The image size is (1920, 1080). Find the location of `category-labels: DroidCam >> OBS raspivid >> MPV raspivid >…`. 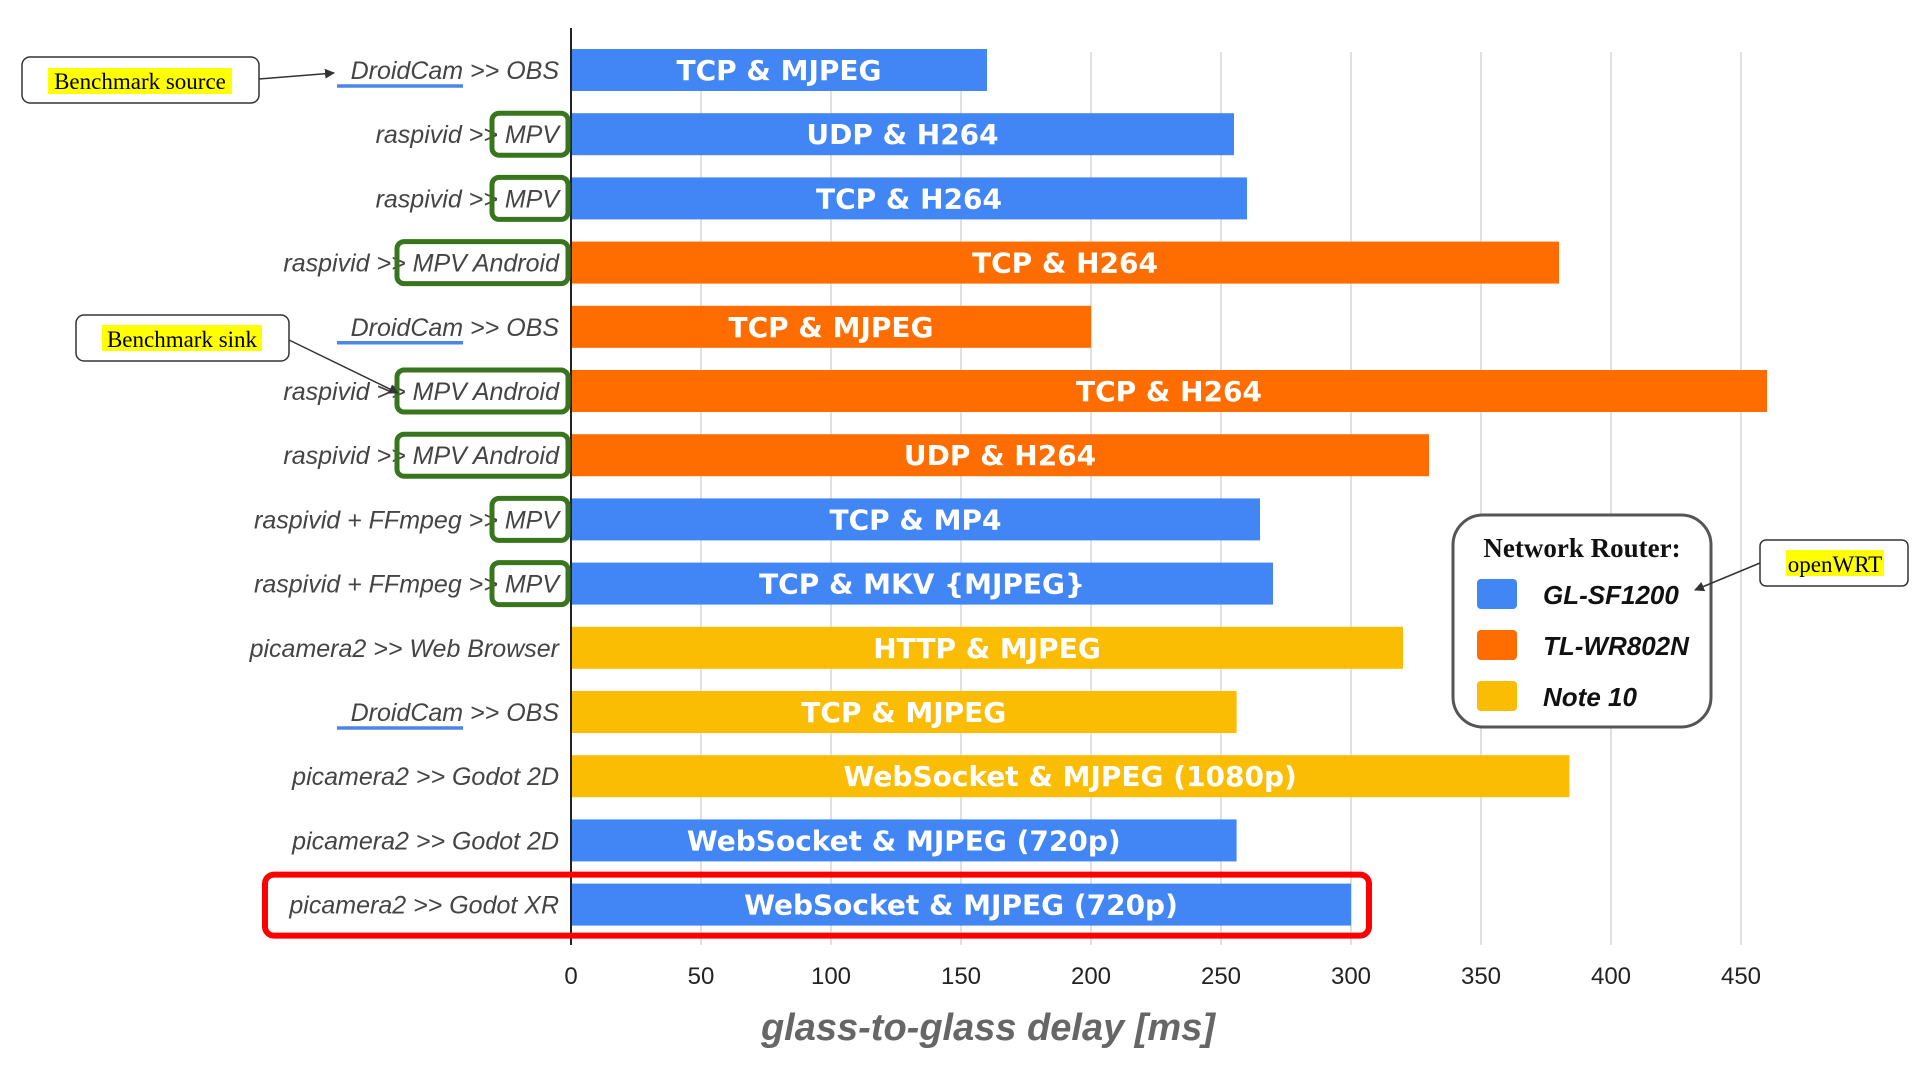

category-labels: DroidCam >> OBS raspivid >> MPV raspivid >… is located at coordinates (405, 488).